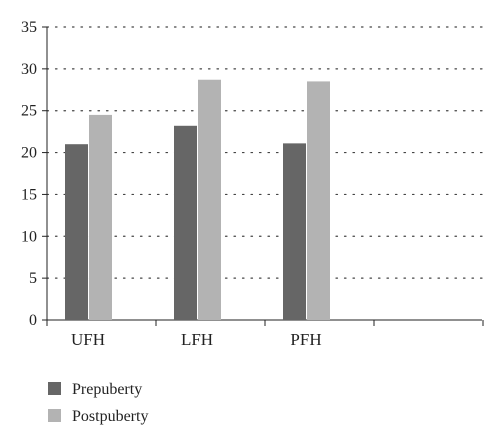  What do you see at coordinates (265, 334) in the screenshot?
I see `x-axis: UFH LFH PFH` at bounding box center [265, 334].